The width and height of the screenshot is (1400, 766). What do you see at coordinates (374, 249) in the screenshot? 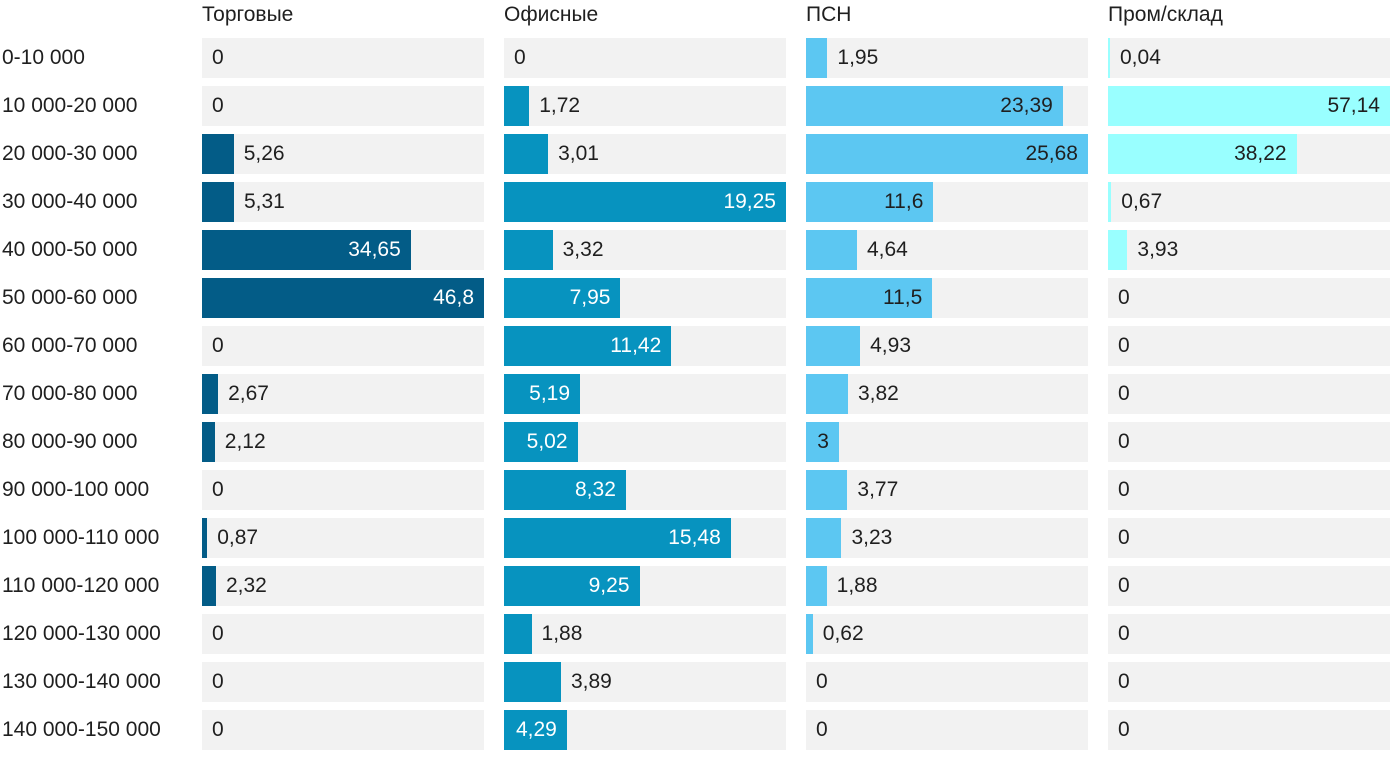
I see `value-label: 34,65` at bounding box center [374, 249].